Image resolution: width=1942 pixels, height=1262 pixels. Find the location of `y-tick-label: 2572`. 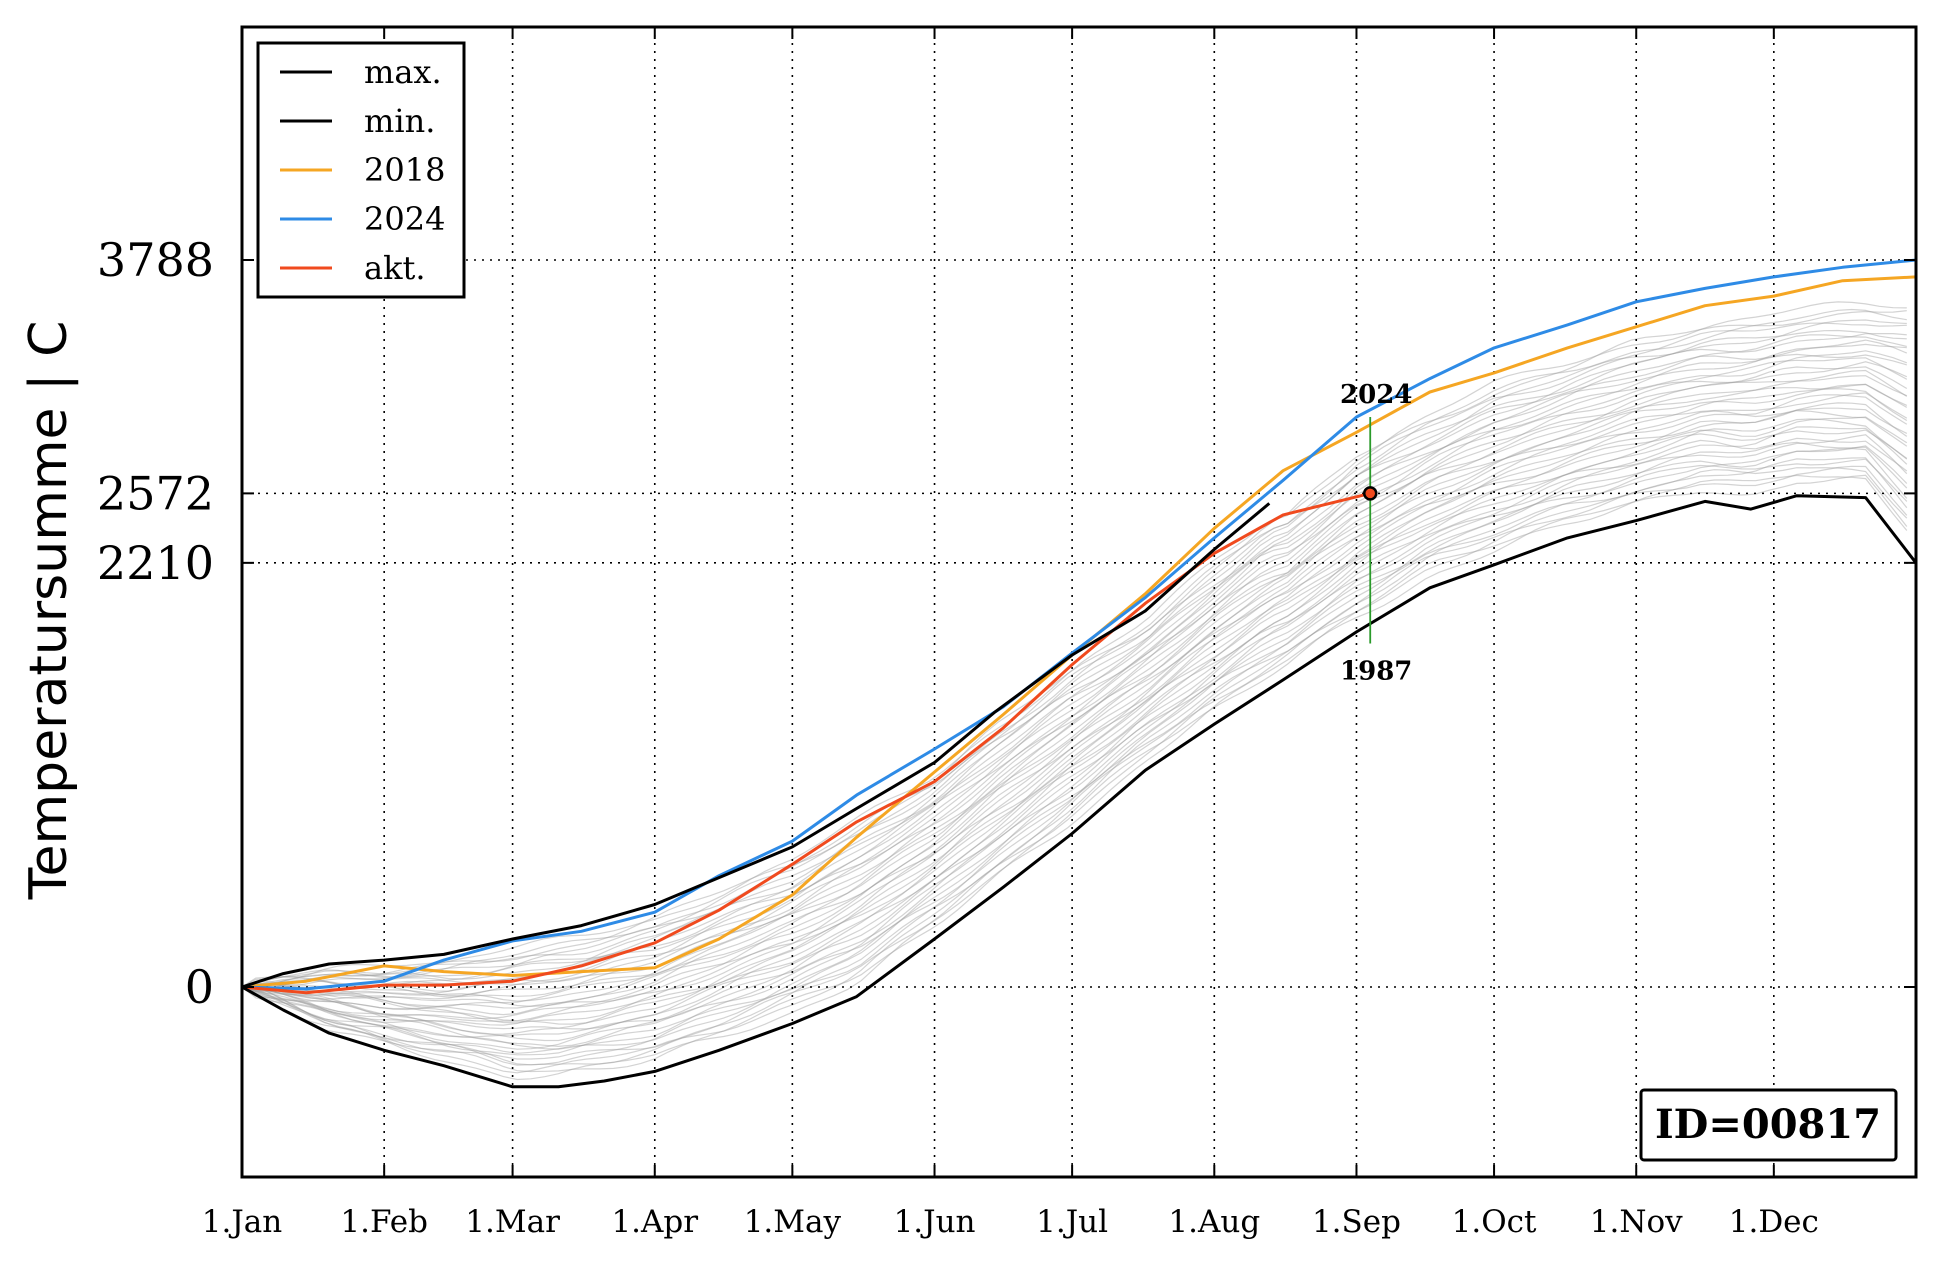

y-tick-label: 2572 is located at coordinates (155, 493).